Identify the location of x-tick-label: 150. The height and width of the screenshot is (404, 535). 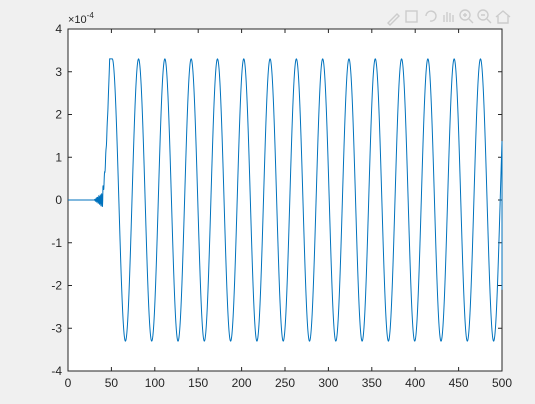
(198, 383).